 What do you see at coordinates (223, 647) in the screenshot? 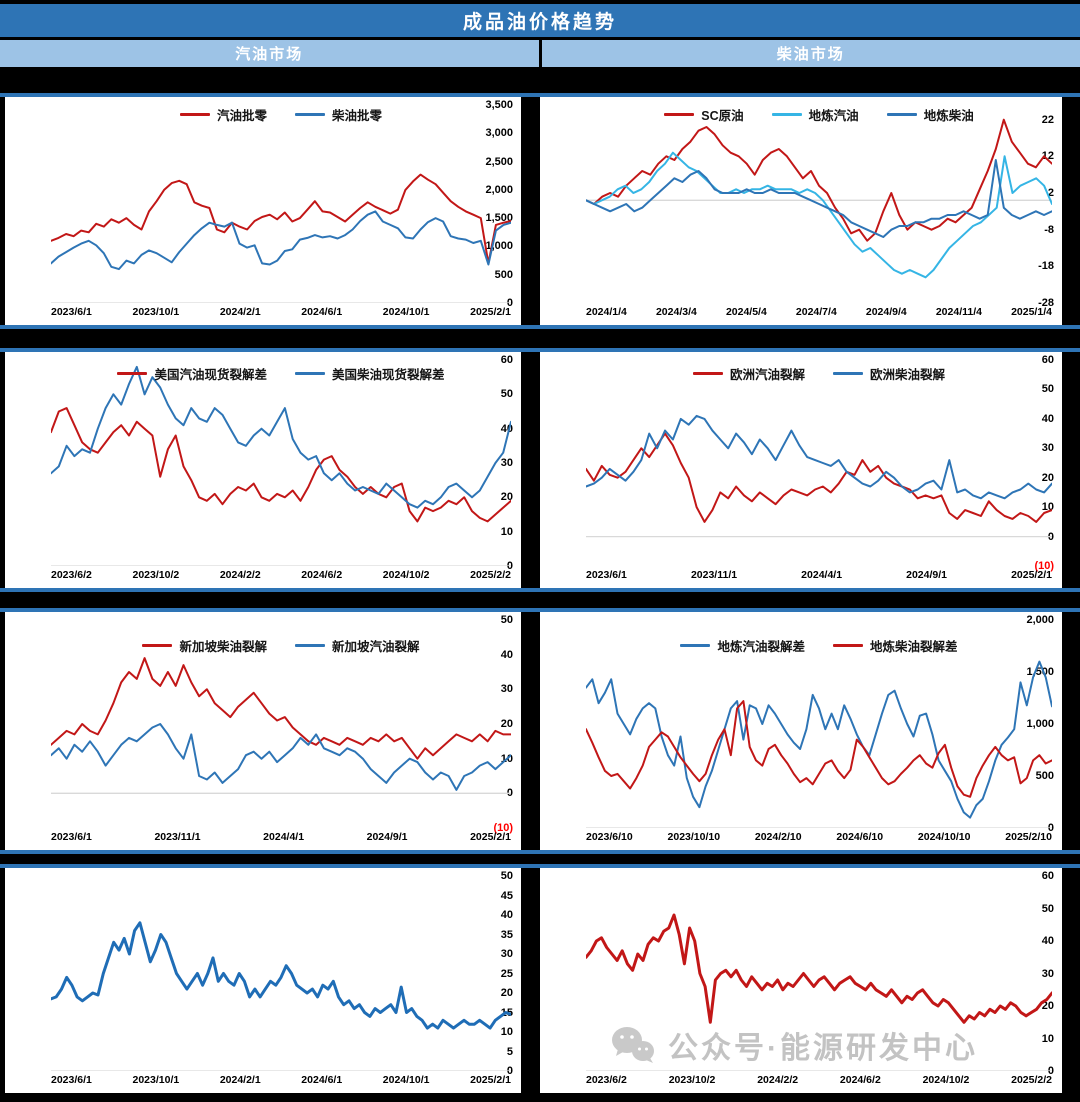
I see `legend-label: 新加坡柴油裂解` at bounding box center [223, 647].